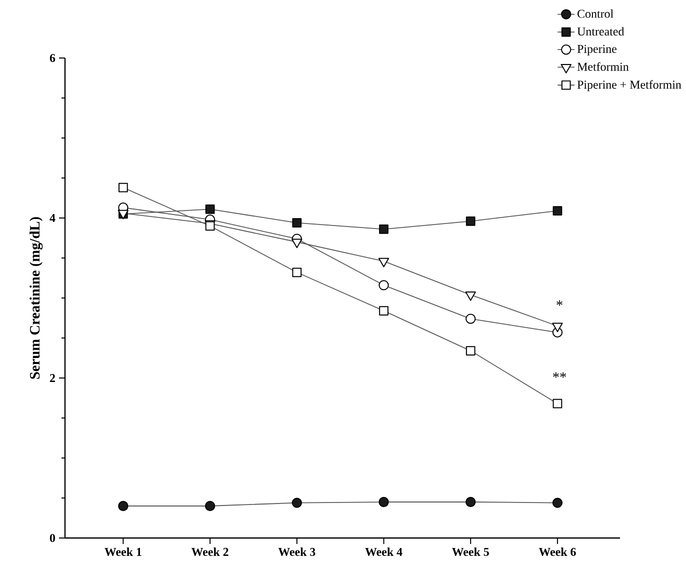 The width and height of the screenshot is (686, 574). What do you see at coordinates (629, 86) in the screenshot?
I see `legend-label: Piperine + Metformin` at bounding box center [629, 86].